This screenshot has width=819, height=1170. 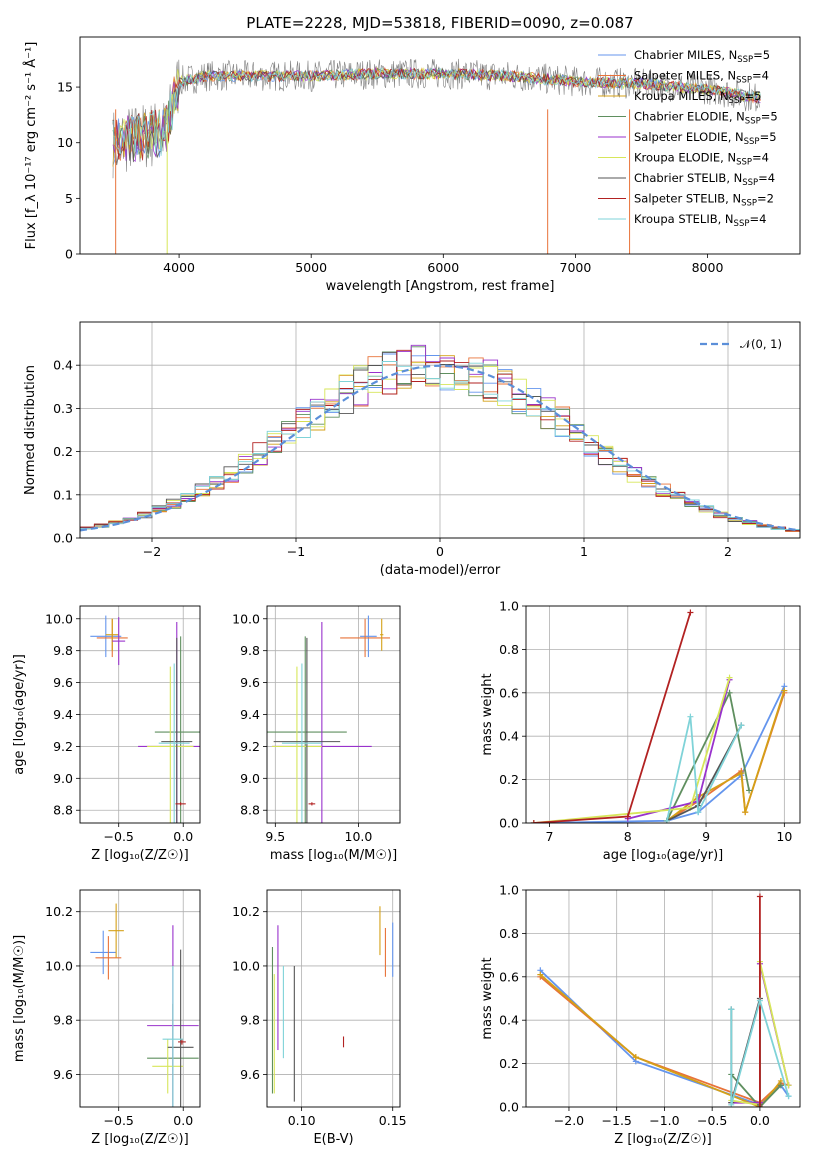 What do you see at coordinates (569, 1120) in the screenshot?
I see `x-tick-label: −2.0` at bounding box center [569, 1120].